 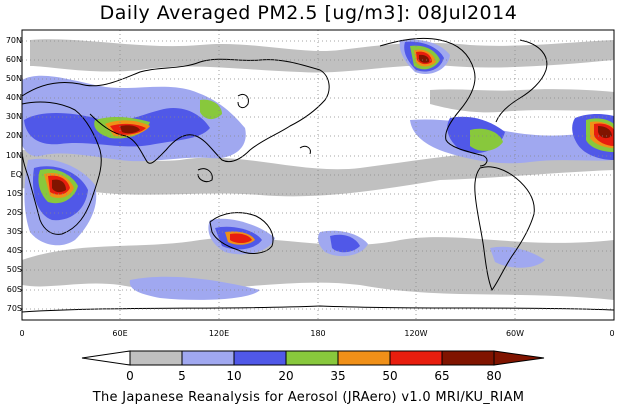 What do you see at coordinates (14, 212) in the screenshot?
I see `lat-label: 20S` at bounding box center [14, 212].